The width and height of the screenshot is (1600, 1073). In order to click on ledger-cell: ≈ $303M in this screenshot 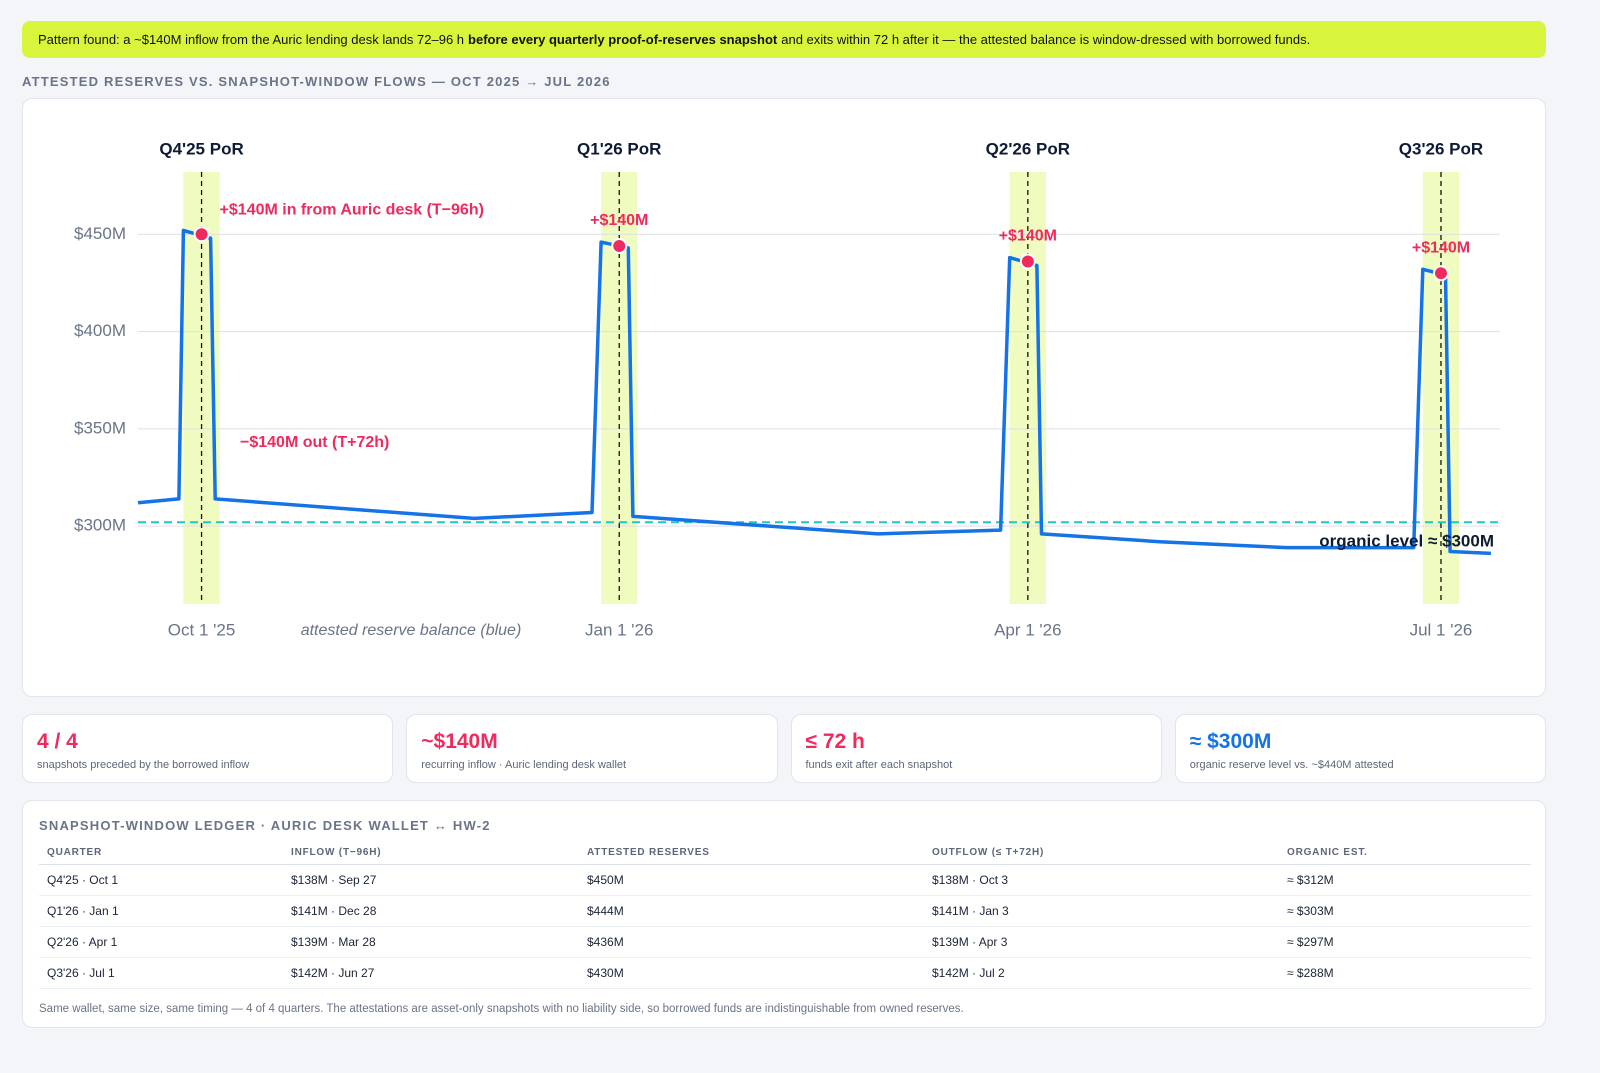, I will do `click(1405, 911)`.